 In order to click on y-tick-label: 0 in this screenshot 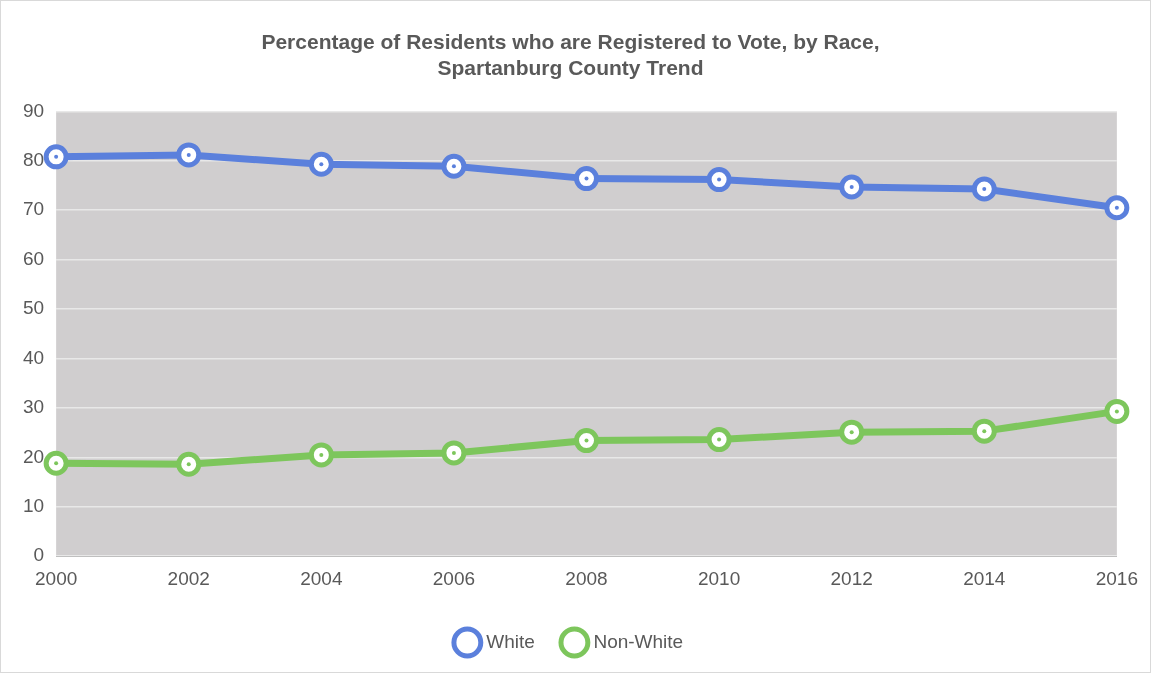, I will do `click(39, 555)`.